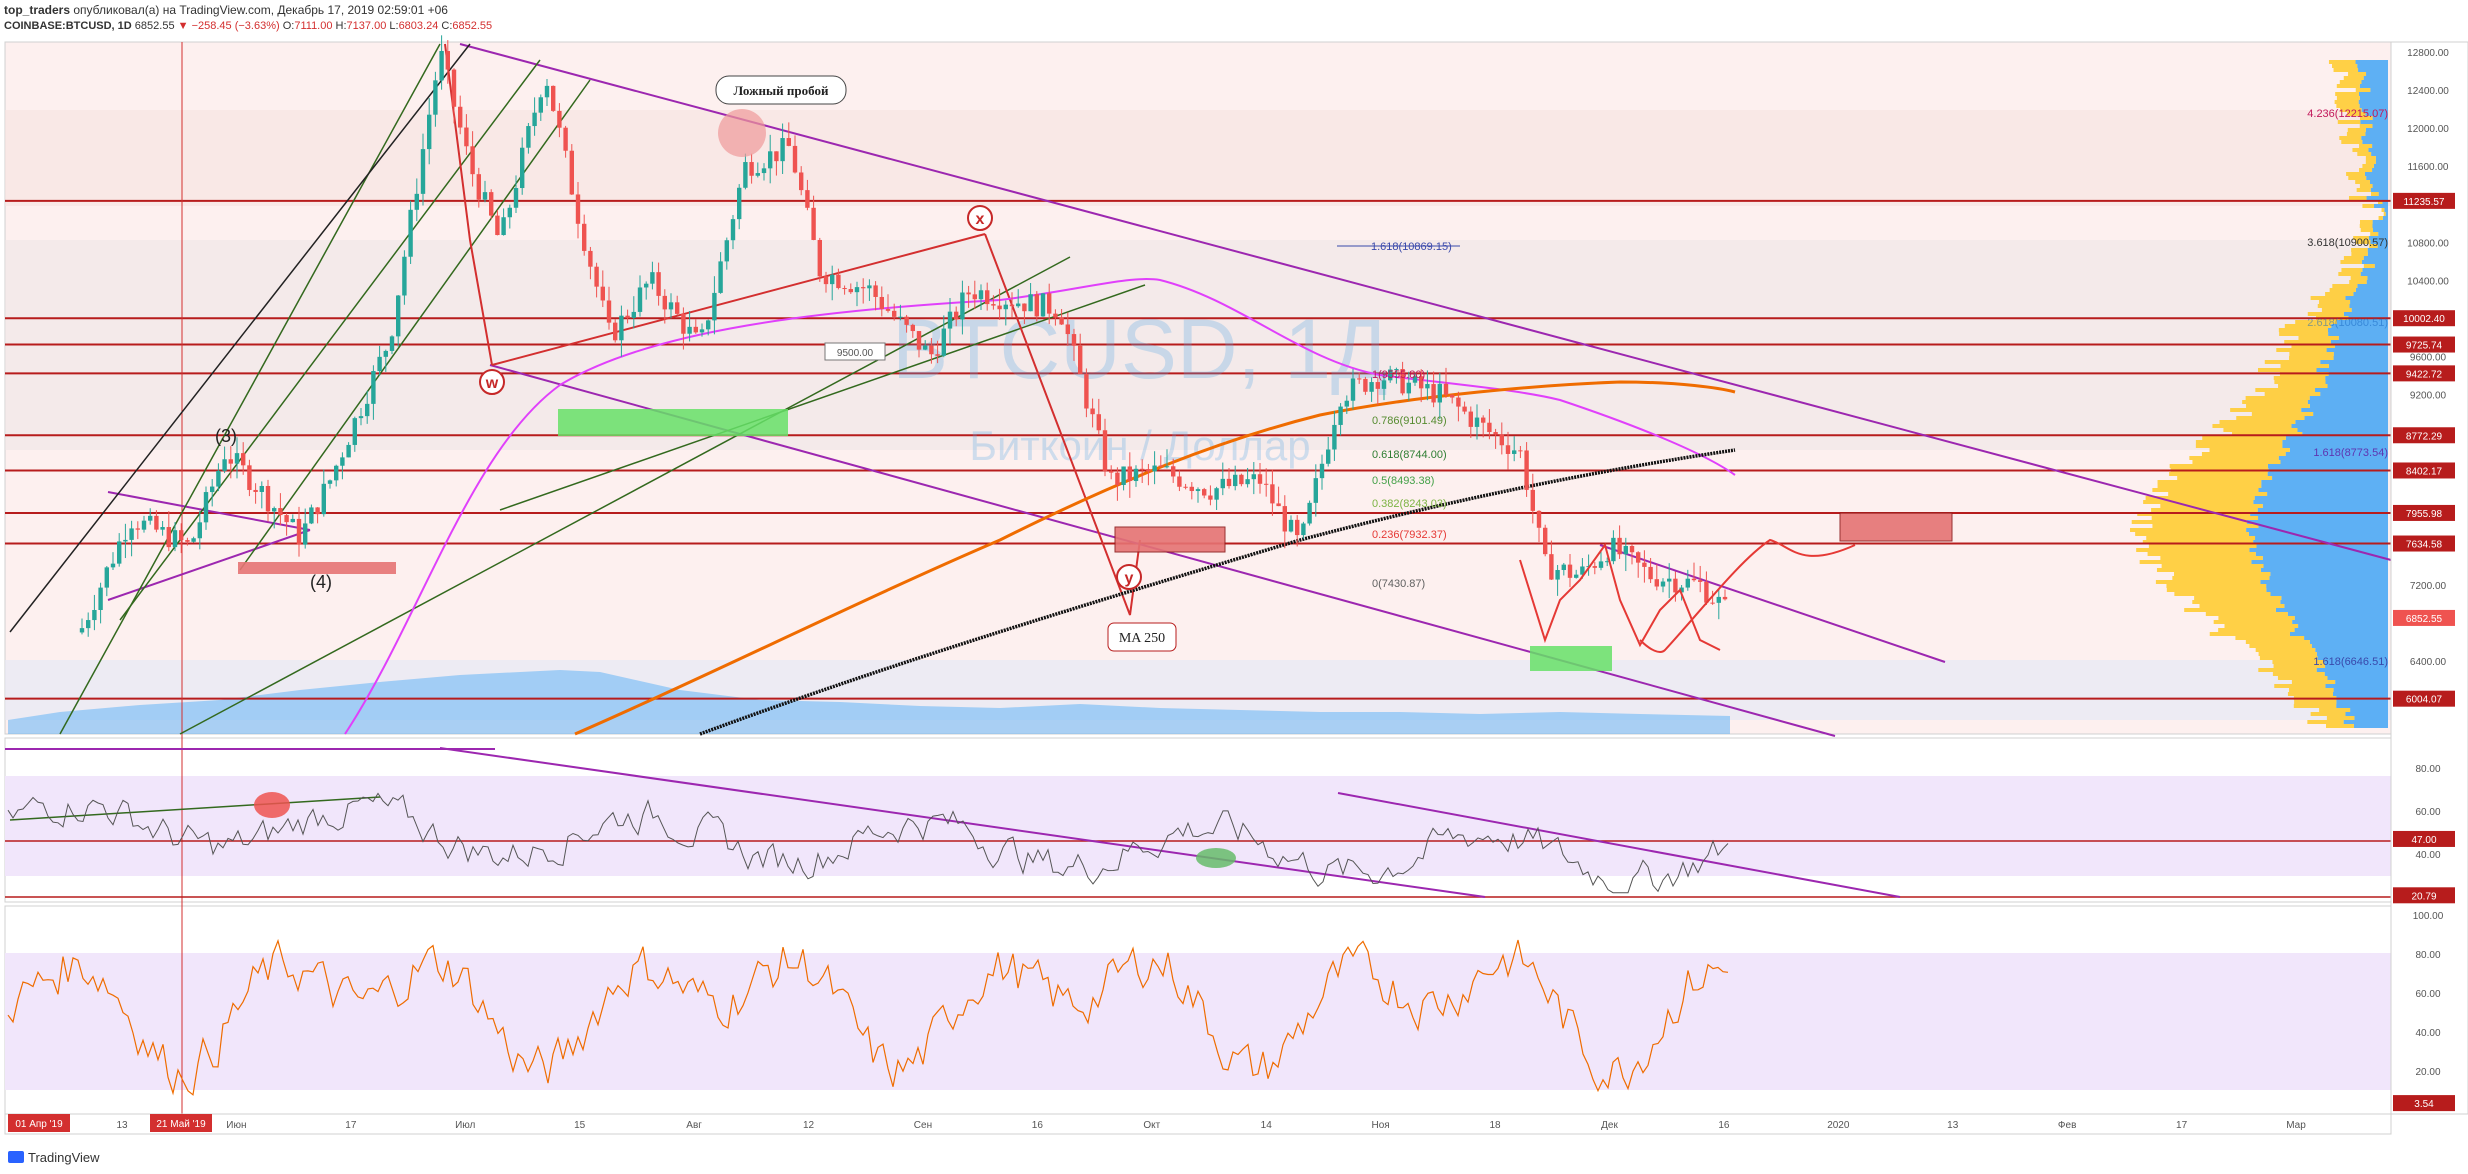 The width and height of the screenshot is (2468, 1174). I want to click on price-tick-label: 12400.00, so click(2428, 91).